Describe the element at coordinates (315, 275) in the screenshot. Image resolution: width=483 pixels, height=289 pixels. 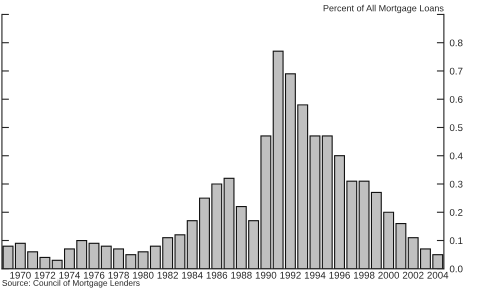
I see `x-tick-label: 1994` at that location.